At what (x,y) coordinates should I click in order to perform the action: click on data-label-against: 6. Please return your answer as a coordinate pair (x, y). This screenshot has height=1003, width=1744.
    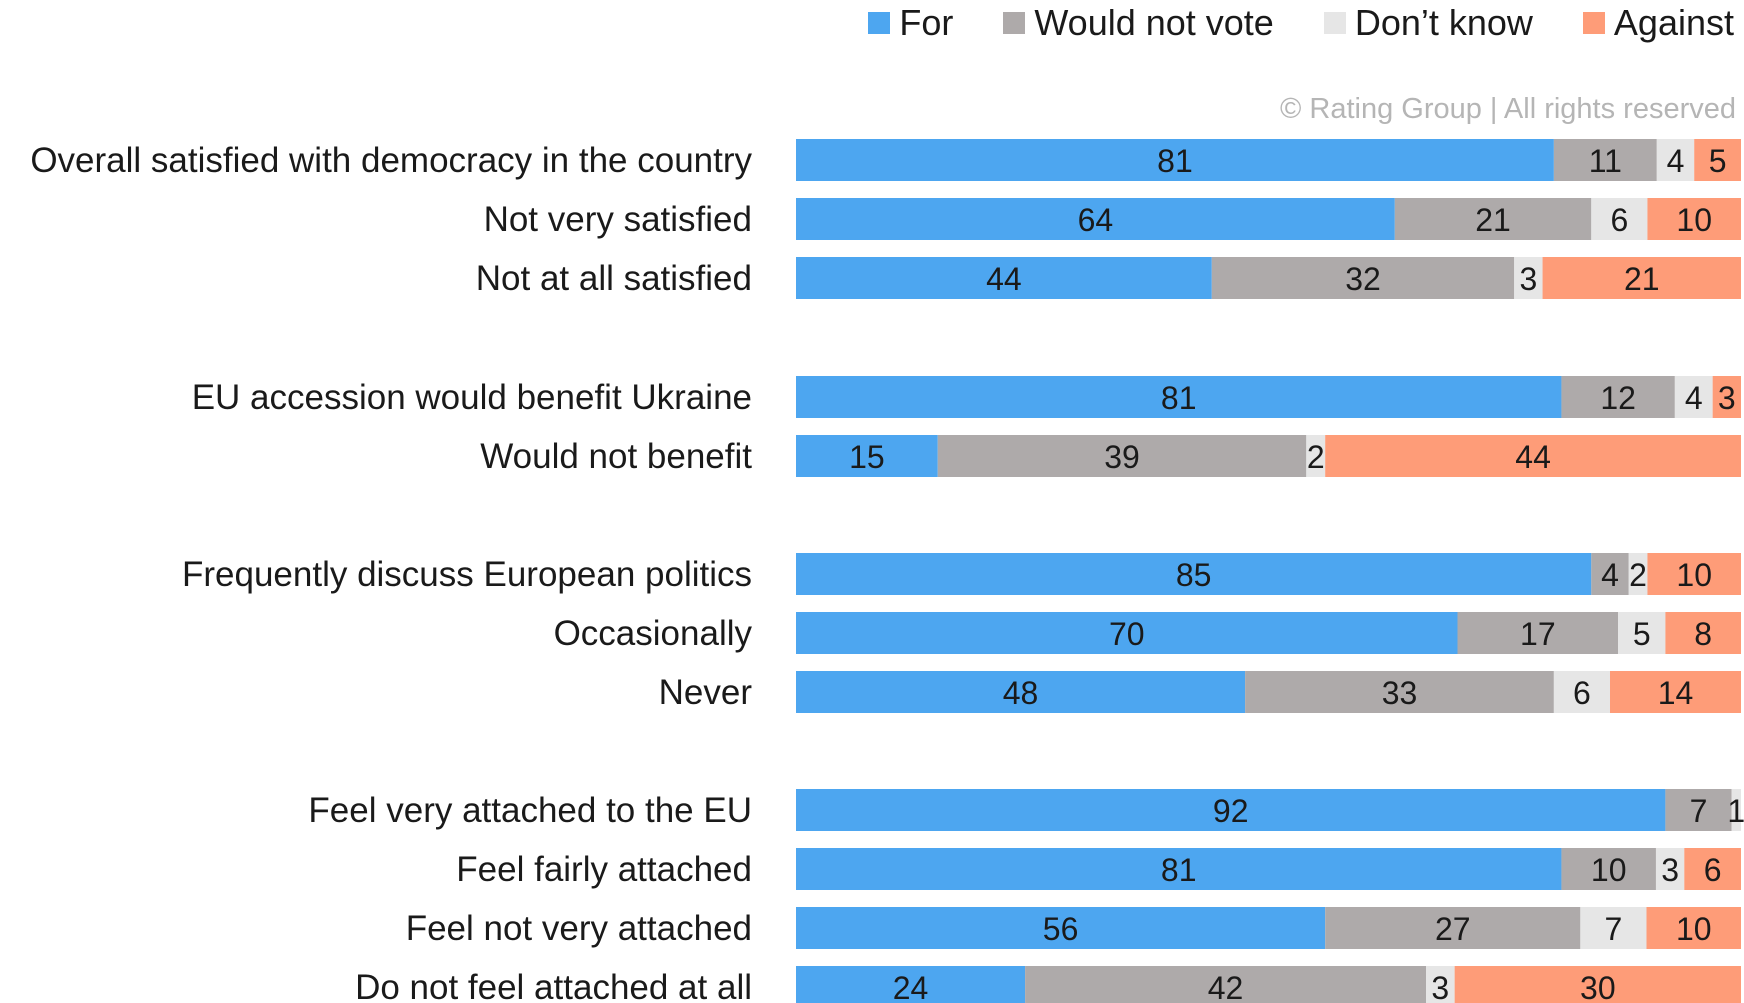
    Looking at the image, I should click on (1713, 870).